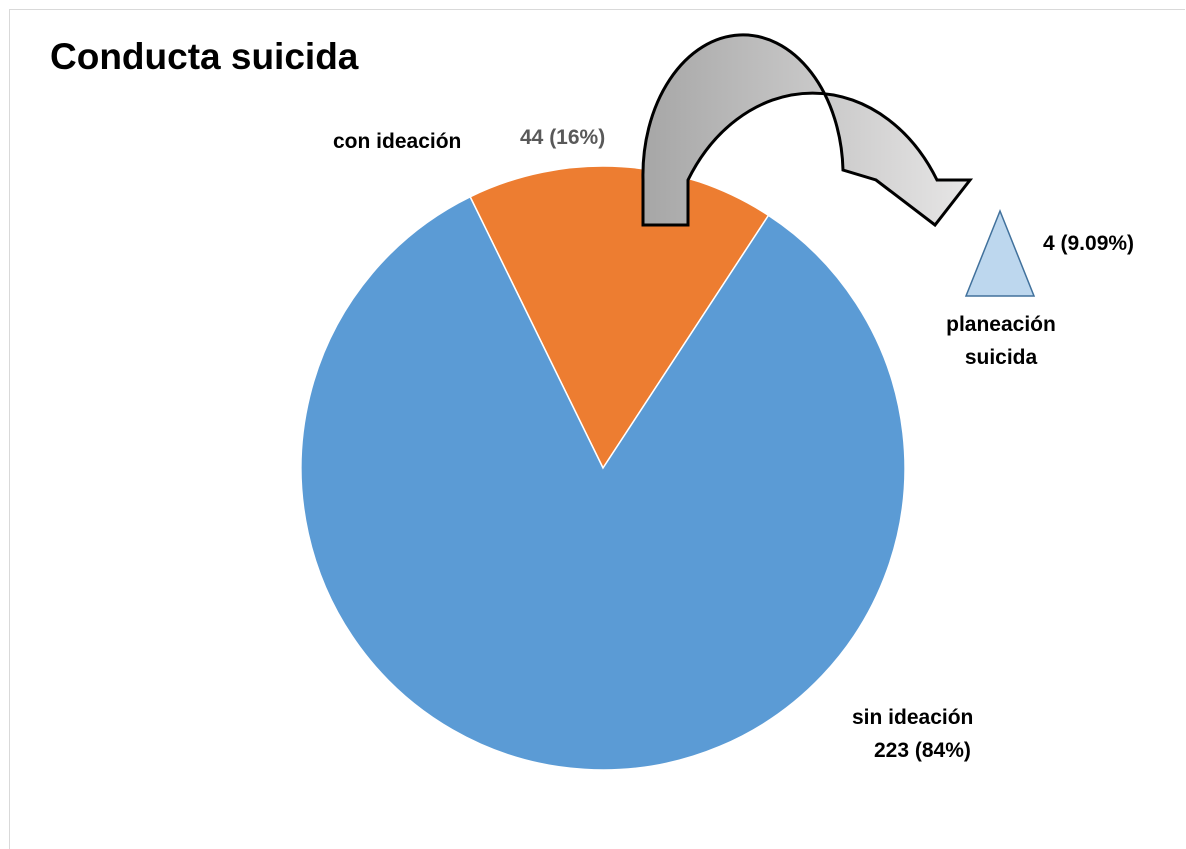 The width and height of the screenshot is (1186, 849). I want to click on label-planeacion-line1: planeación, so click(1001, 324).